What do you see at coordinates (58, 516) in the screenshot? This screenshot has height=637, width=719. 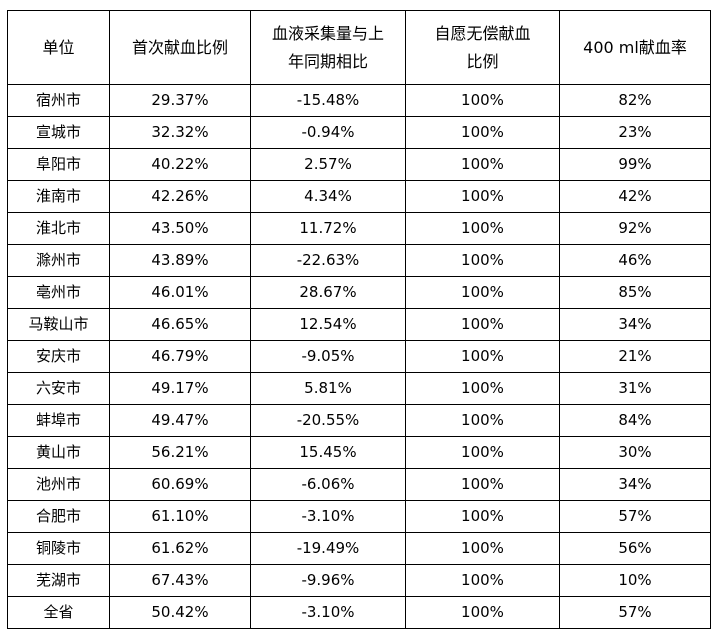 I see `cell-unit: 合肥市` at bounding box center [58, 516].